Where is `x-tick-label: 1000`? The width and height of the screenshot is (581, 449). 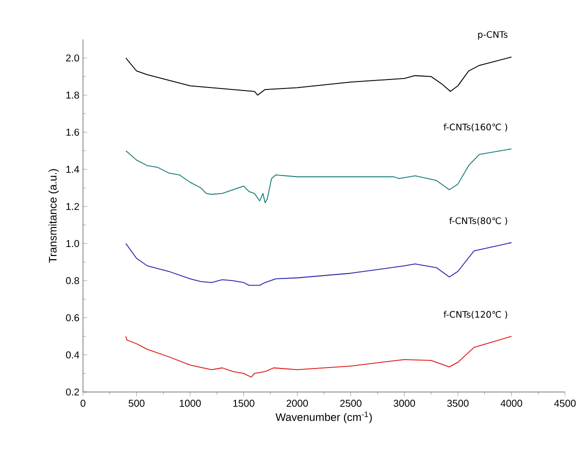 x-tick-label: 1000 is located at coordinates (190, 403).